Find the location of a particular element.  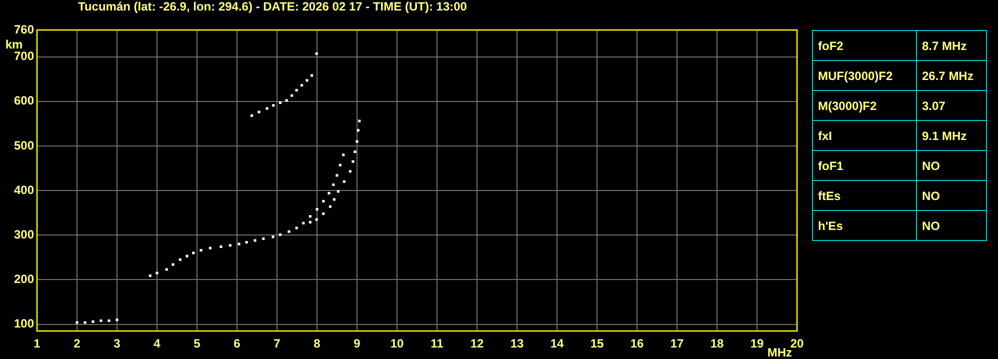

x-tick-label: 12 is located at coordinates (477, 343).